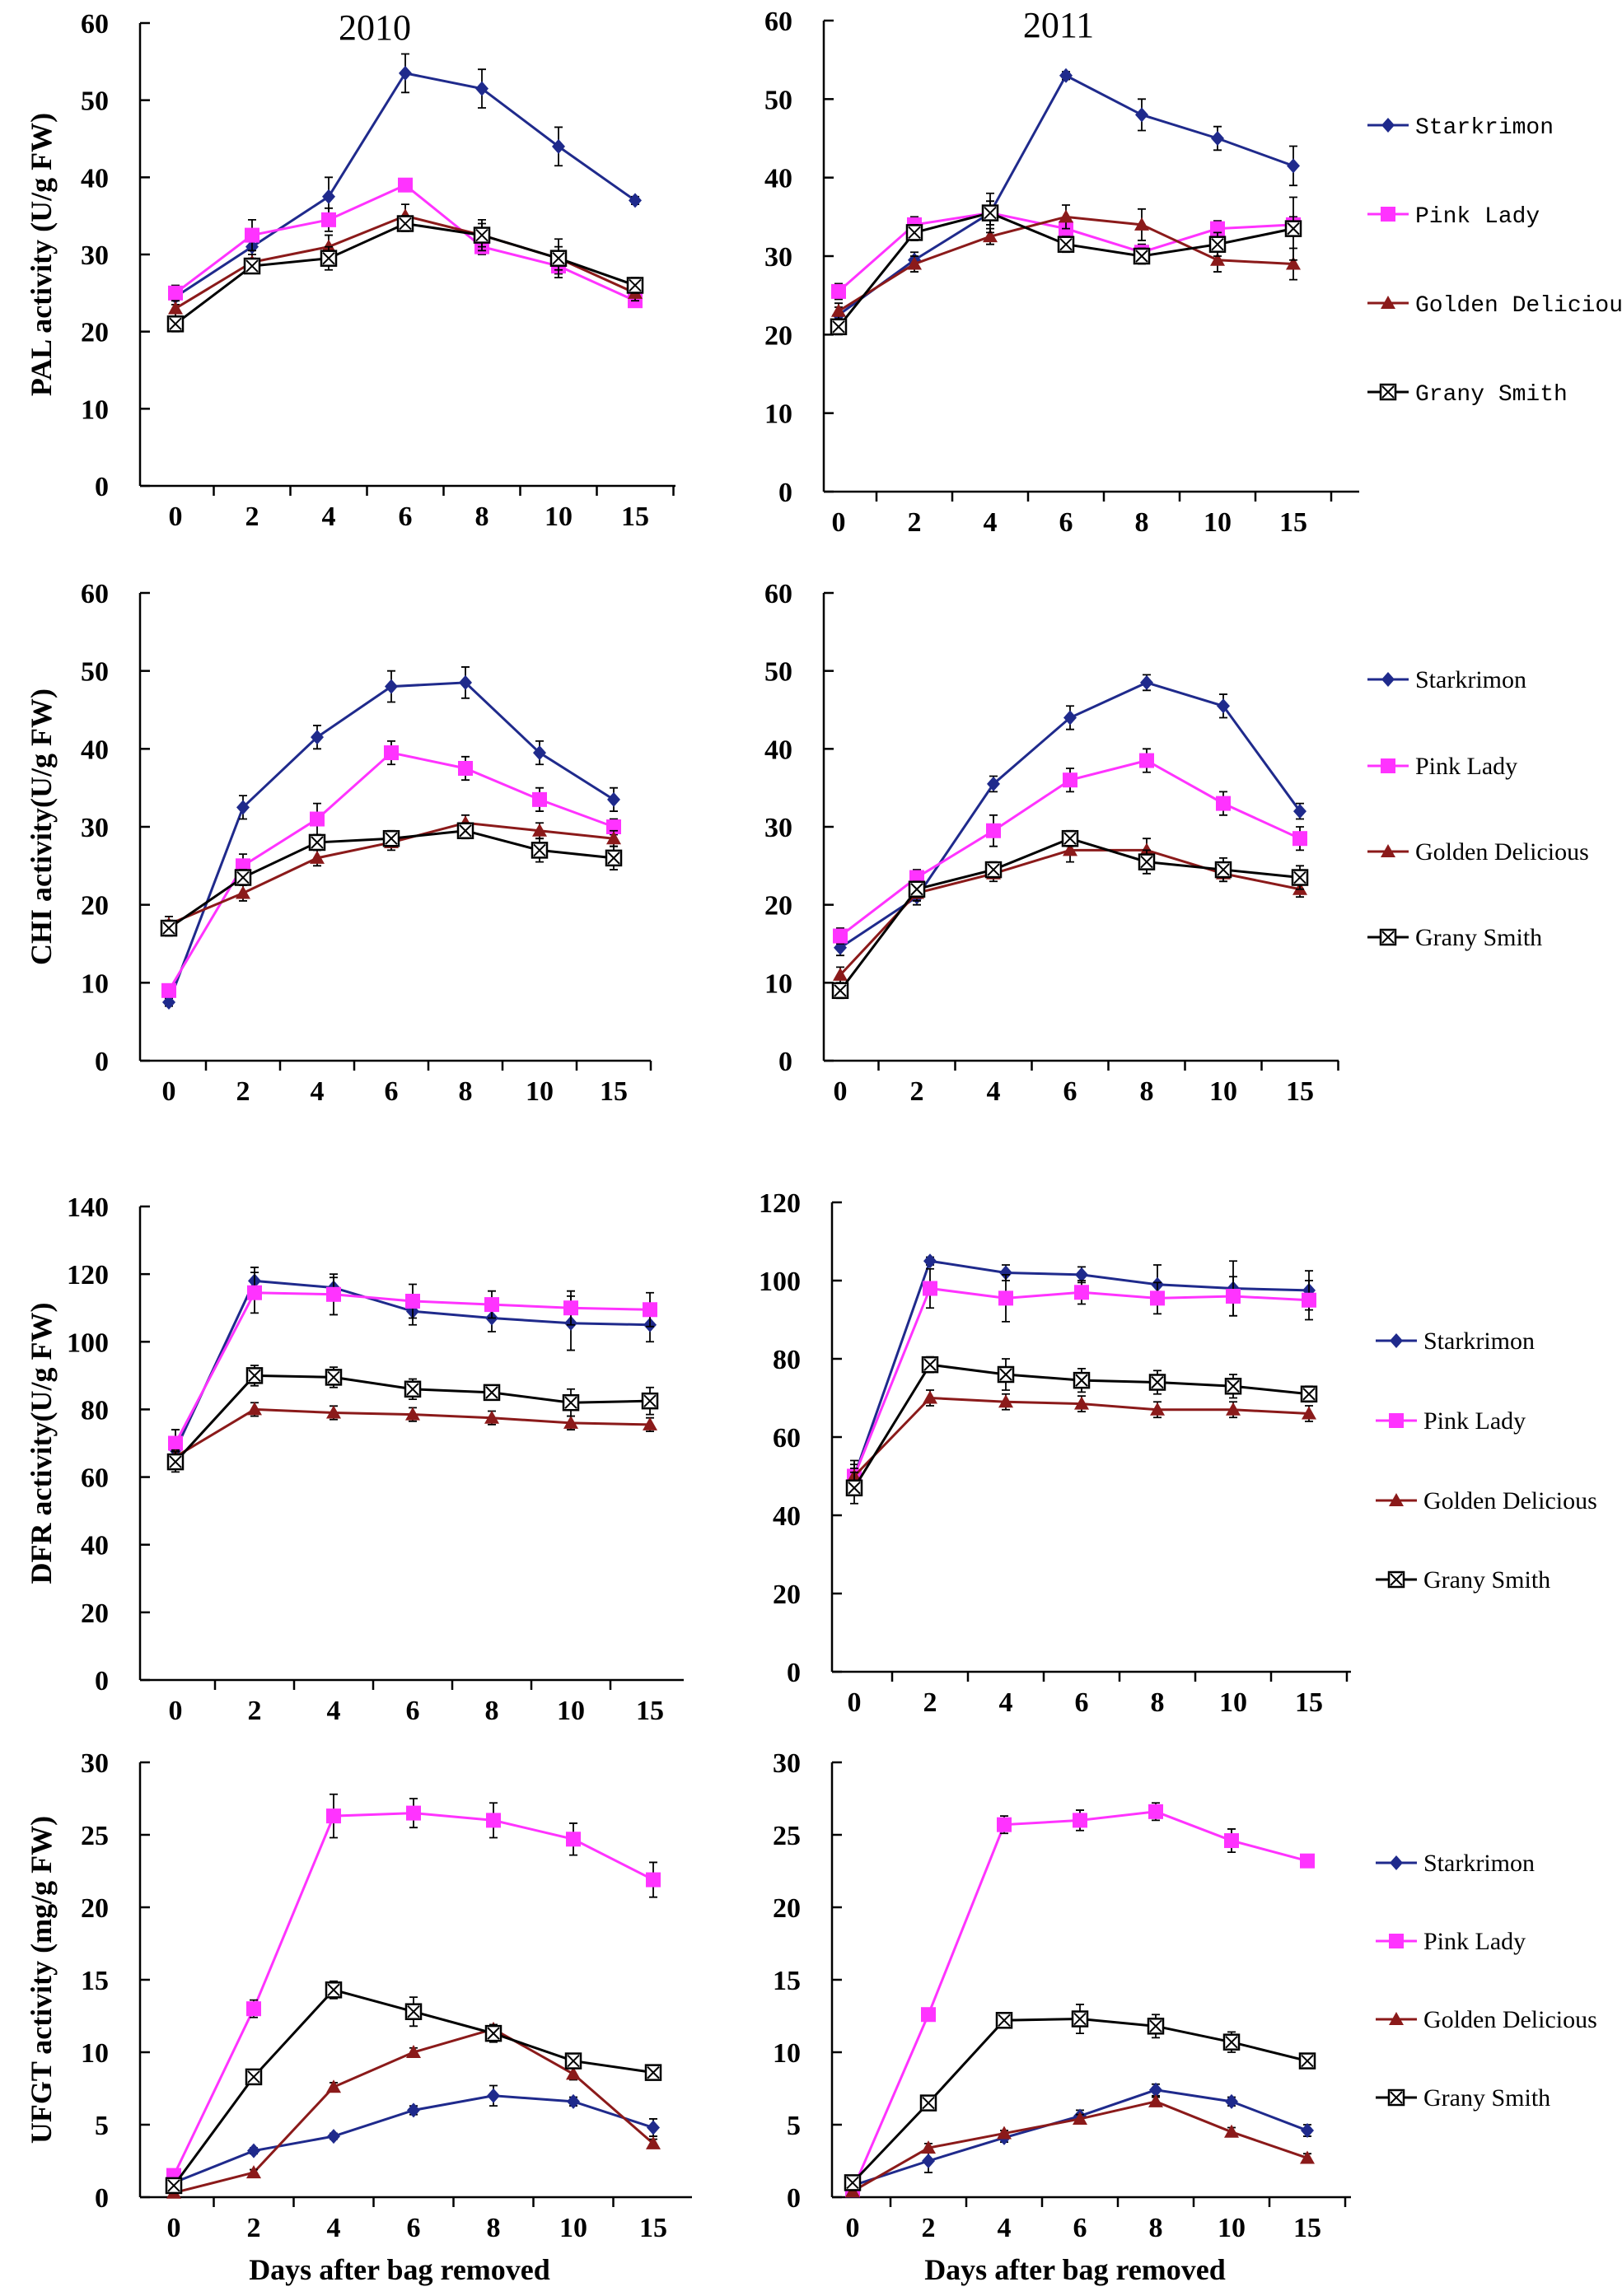 Image resolution: width=1622 pixels, height=2296 pixels. I want to click on legend-label: Starkrimon, so click(1484, 128).